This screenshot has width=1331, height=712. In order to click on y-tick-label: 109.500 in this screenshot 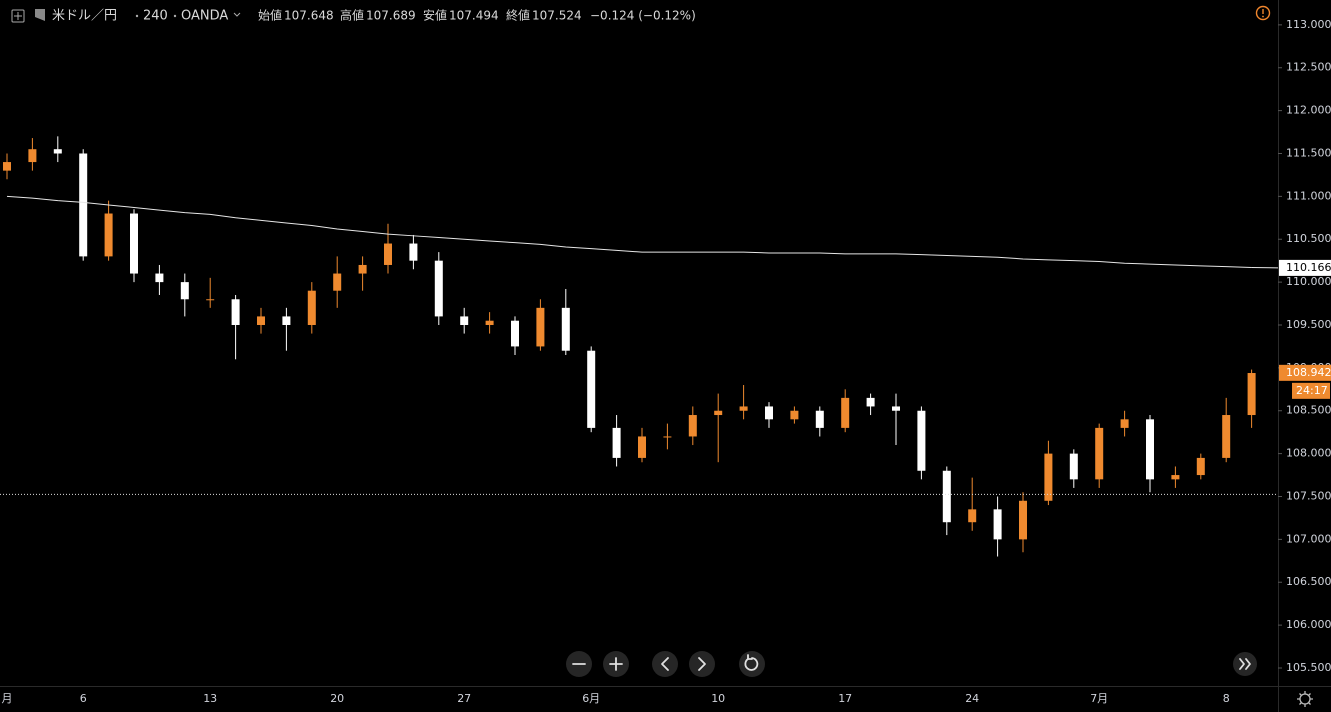, I will do `click(1308, 324)`.